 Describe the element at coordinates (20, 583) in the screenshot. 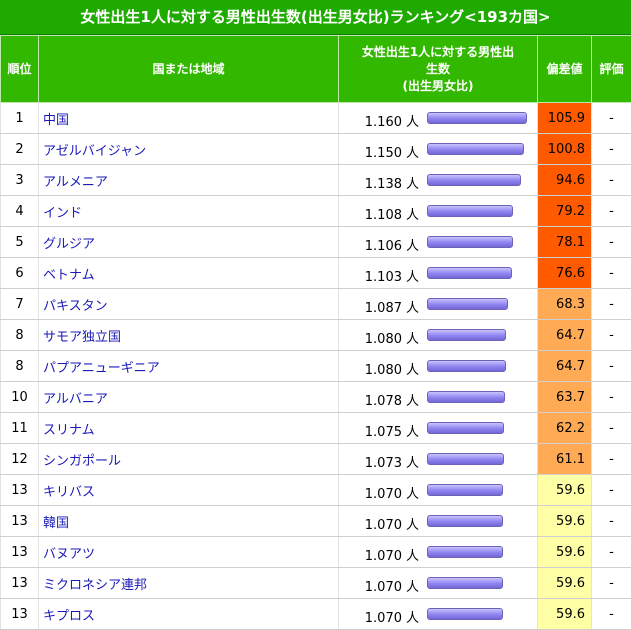

I see `rank-cell: 13` at that location.